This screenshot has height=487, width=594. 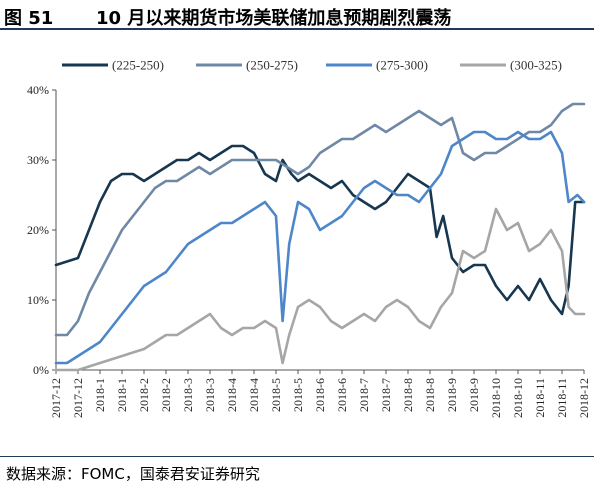 I want to click on source-bar: 数据来源：FOMC，国泰君安证券研究, so click(x=297, y=471).